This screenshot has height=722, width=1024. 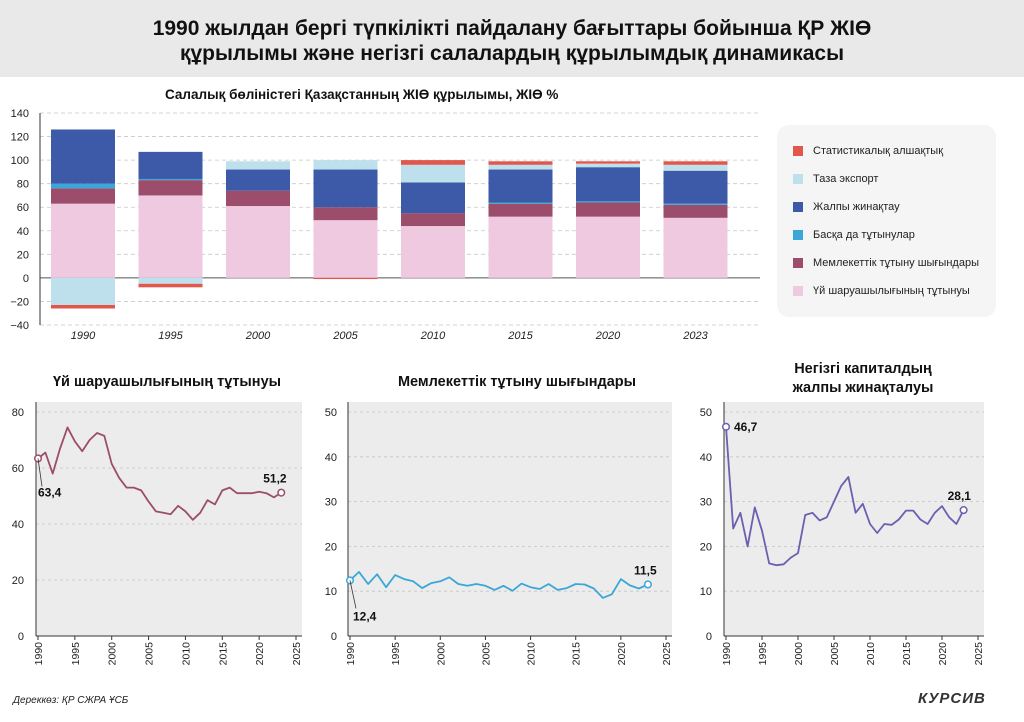 I want to click on bar-x-tick-label: 2020, so click(x=608, y=336).